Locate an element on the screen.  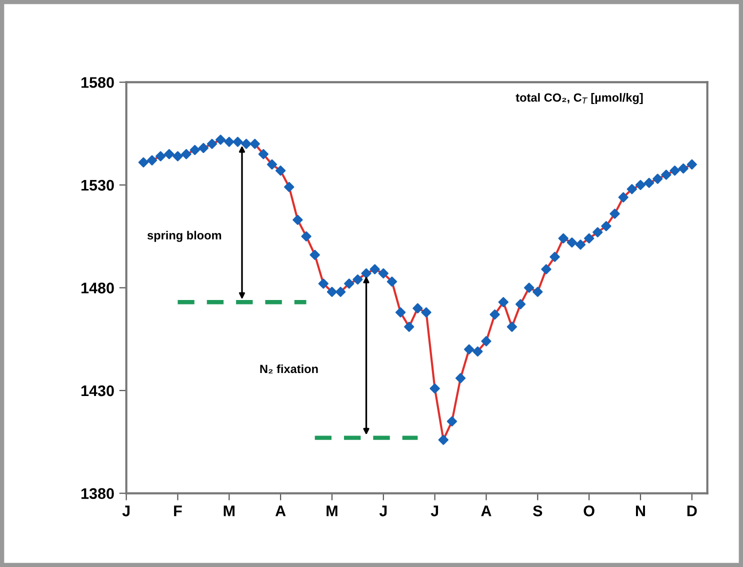
y-tick-label: 1430 is located at coordinates (97, 390).